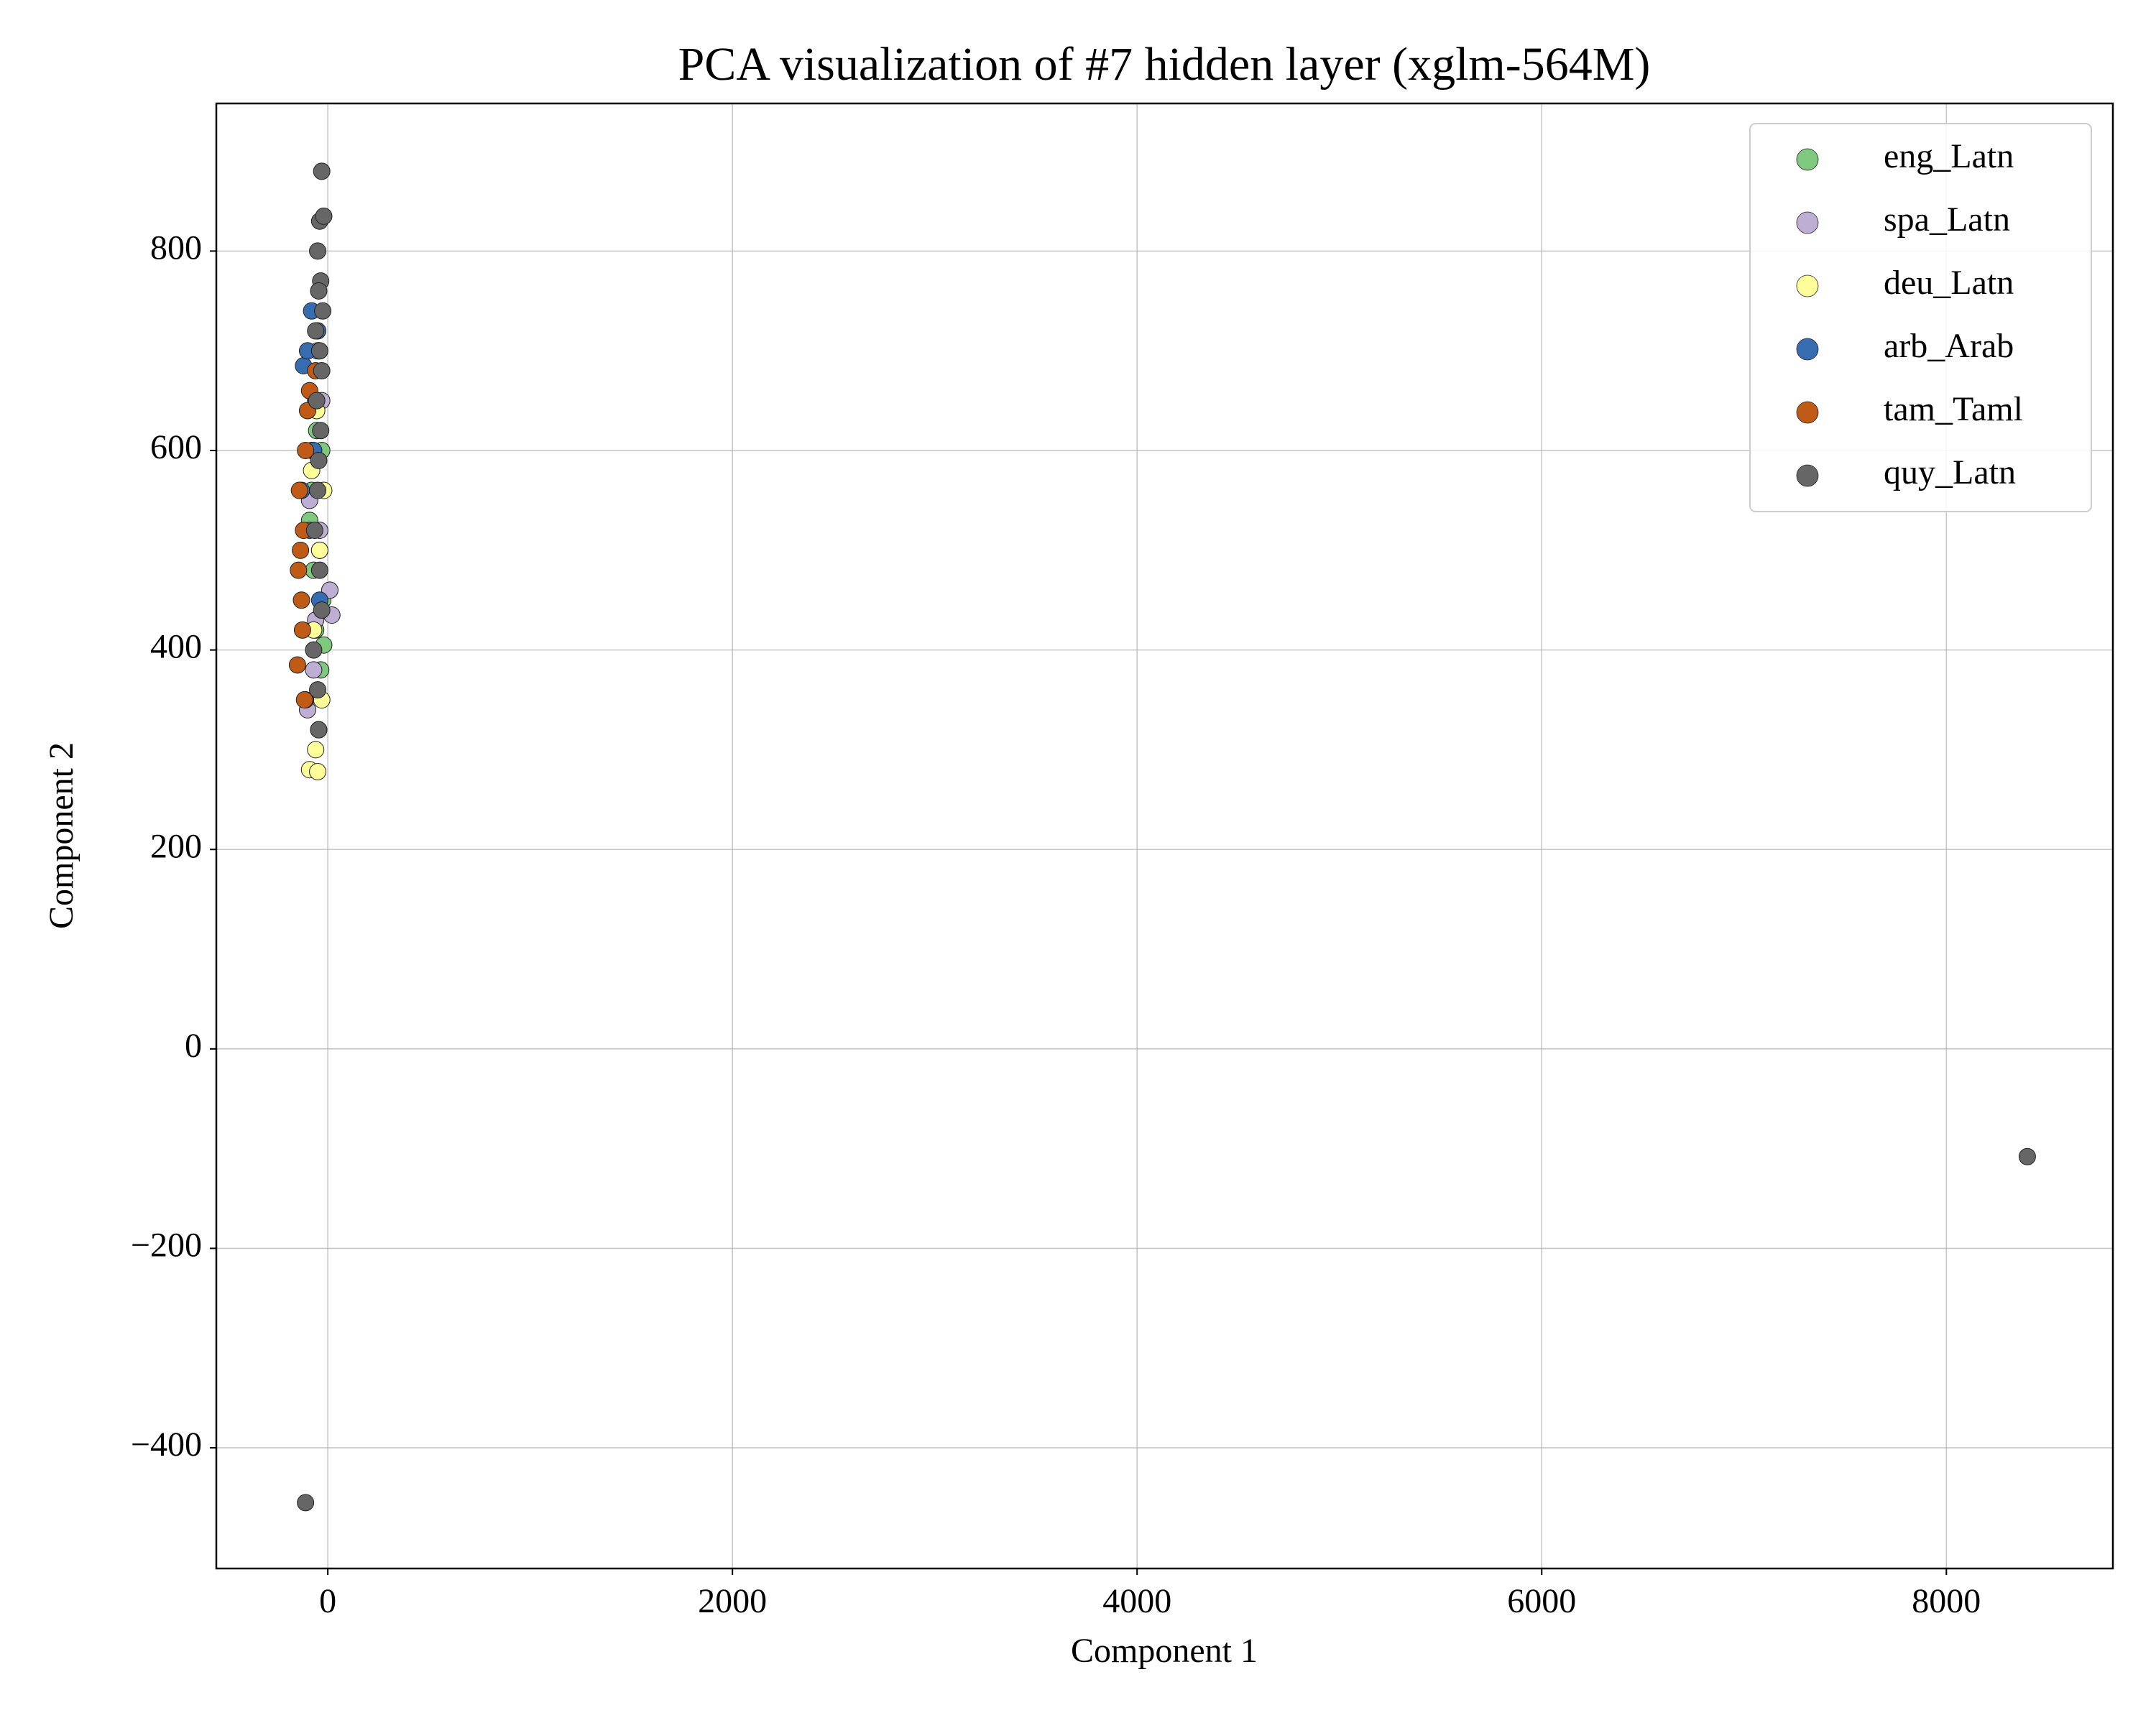 Image resolution: width=2156 pixels, height=1728 pixels. I want to click on legend-label: arb_Arab, so click(1949, 346).